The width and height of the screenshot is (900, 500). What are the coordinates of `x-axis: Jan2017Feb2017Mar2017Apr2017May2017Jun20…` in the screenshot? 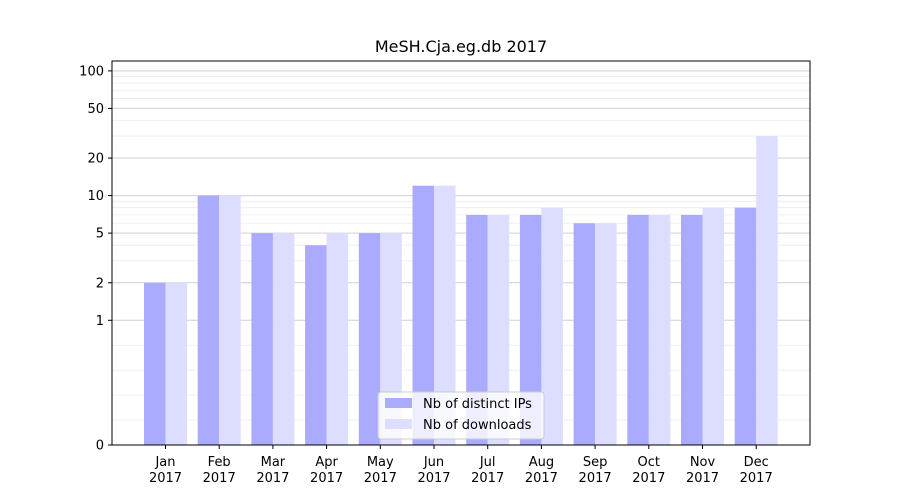 It's located at (461, 465).